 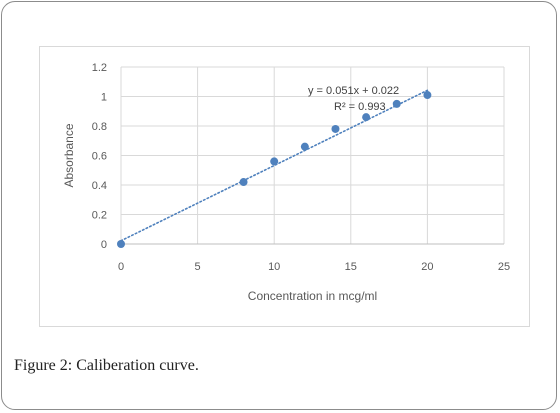 I want to click on caption-label: Figure 2:, so click(x=43, y=365).